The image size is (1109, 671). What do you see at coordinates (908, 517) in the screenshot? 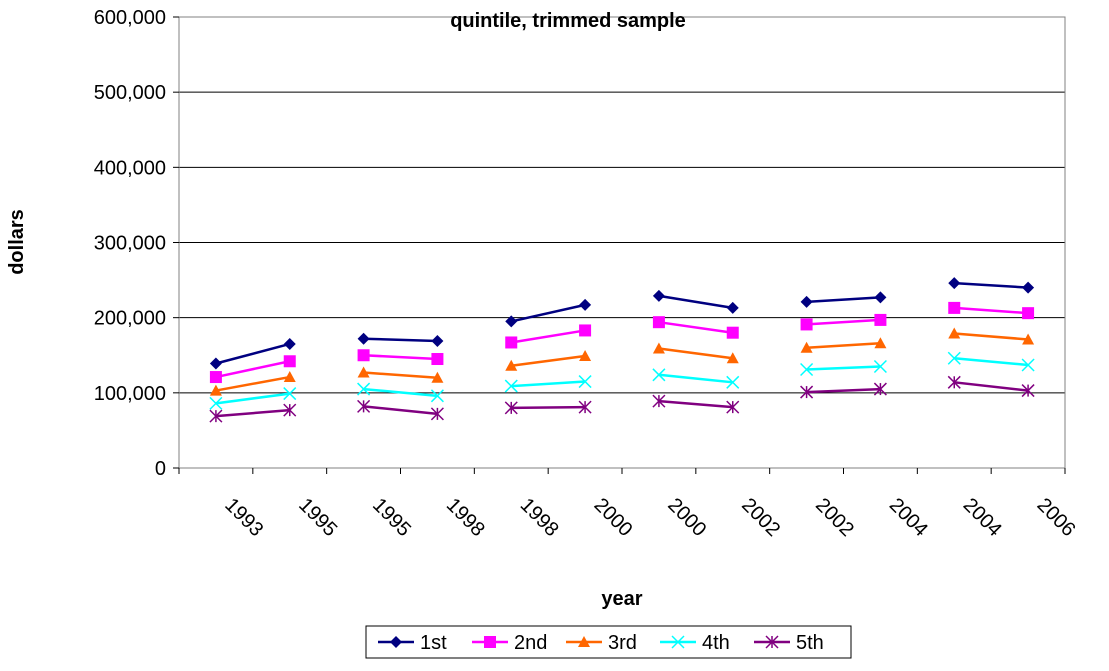
I see `x-tick-label: 2004` at bounding box center [908, 517].